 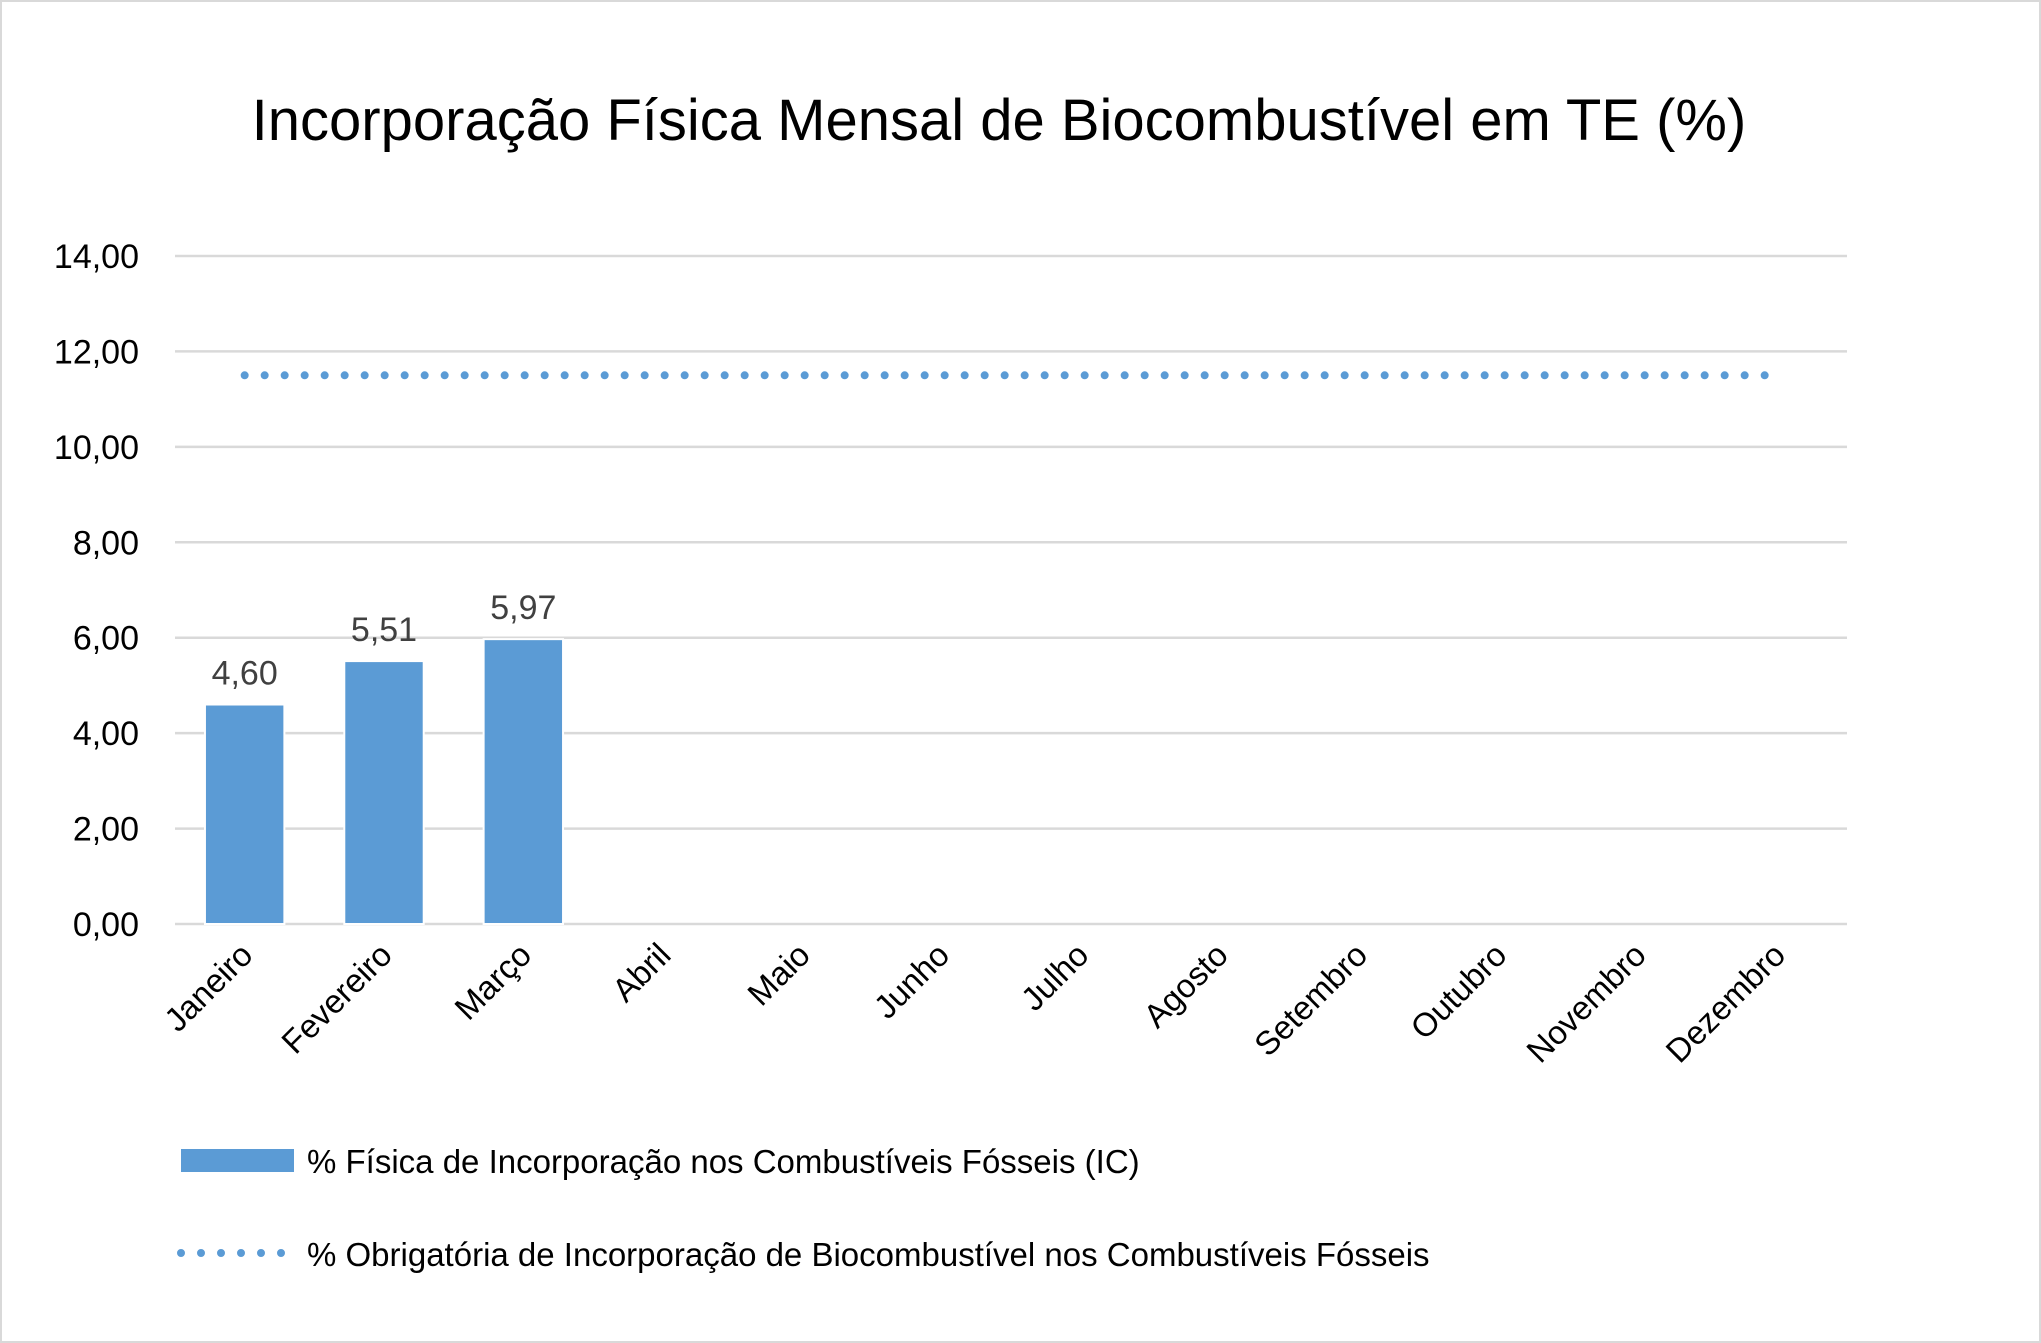 I want to click on legend-bar-swatch, so click(x=237, y=1160).